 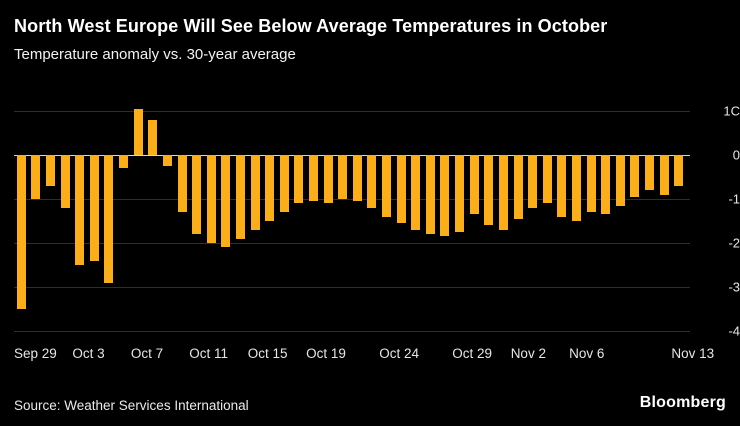 What do you see at coordinates (682, 402) in the screenshot?
I see `bloomberg-logo: Bloomberg` at bounding box center [682, 402].